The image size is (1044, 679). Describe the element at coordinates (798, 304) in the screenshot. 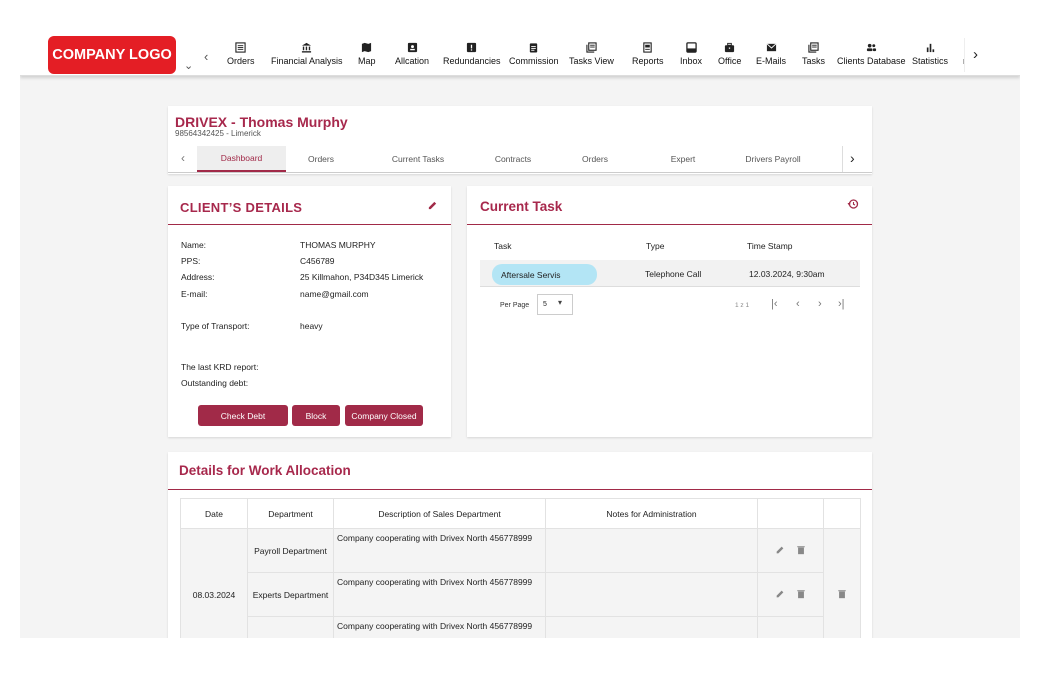

I see `prev-page-icon: ‹` at that location.